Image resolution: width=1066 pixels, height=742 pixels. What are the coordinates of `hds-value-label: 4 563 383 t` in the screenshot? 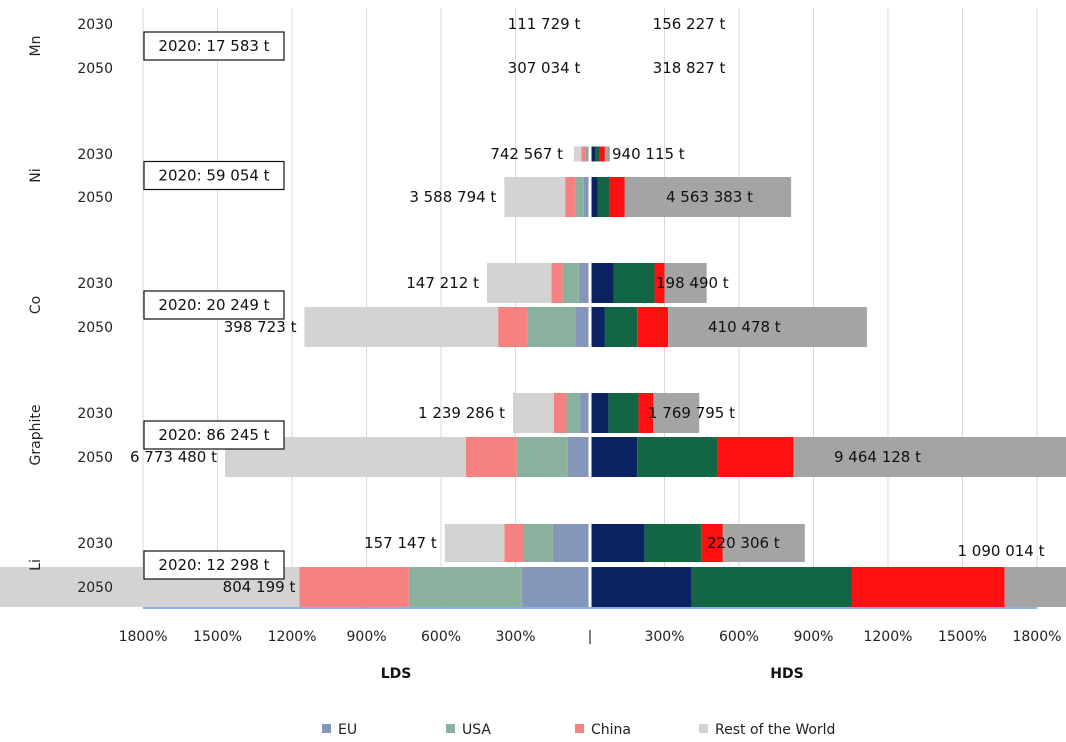 It's located at (709, 197).